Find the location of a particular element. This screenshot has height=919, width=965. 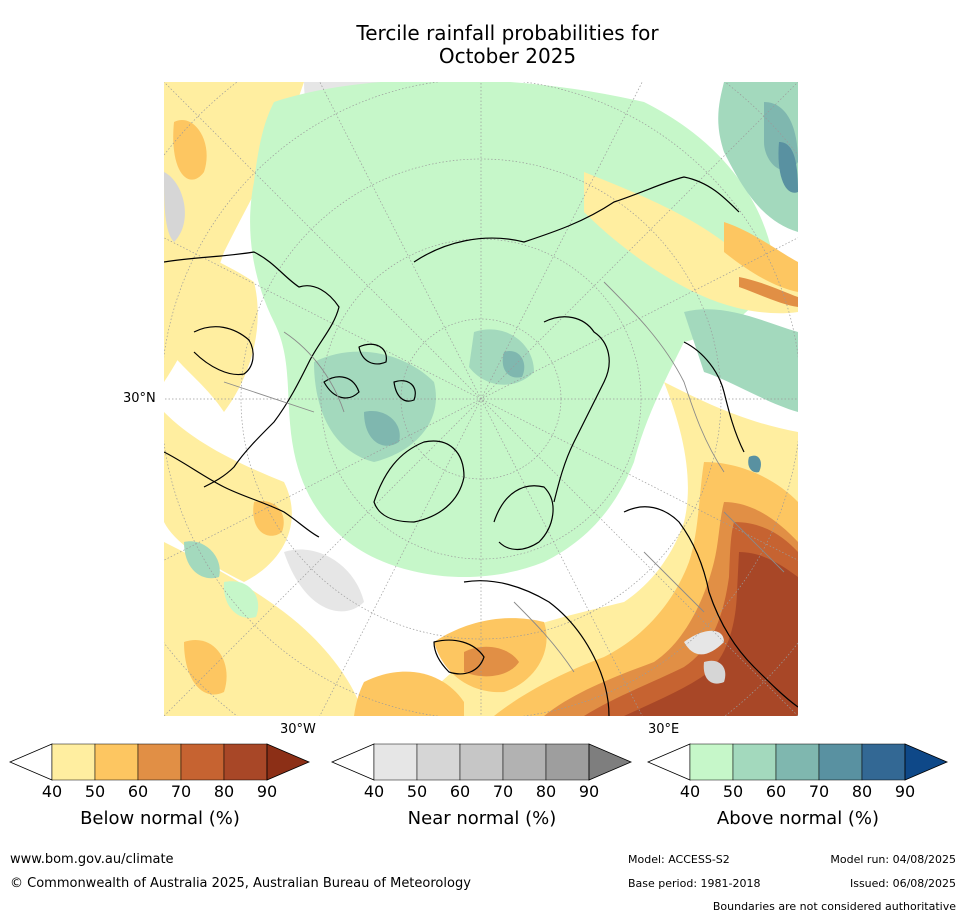

issued-date: Issued: 06/08/2025 is located at coordinates (902, 883).